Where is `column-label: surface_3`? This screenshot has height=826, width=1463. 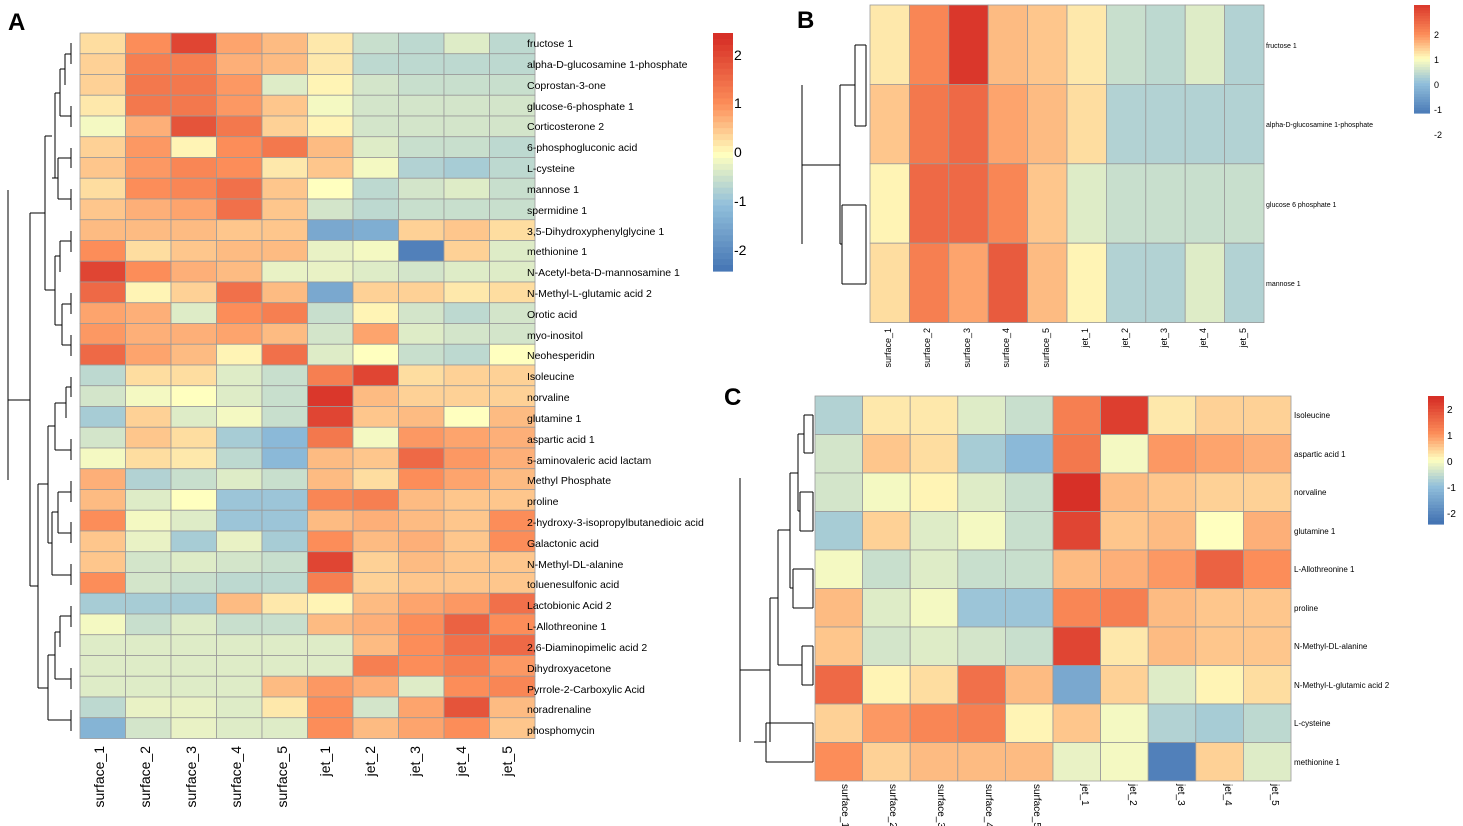 column-label: surface_3 is located at coordinates (191, 777).